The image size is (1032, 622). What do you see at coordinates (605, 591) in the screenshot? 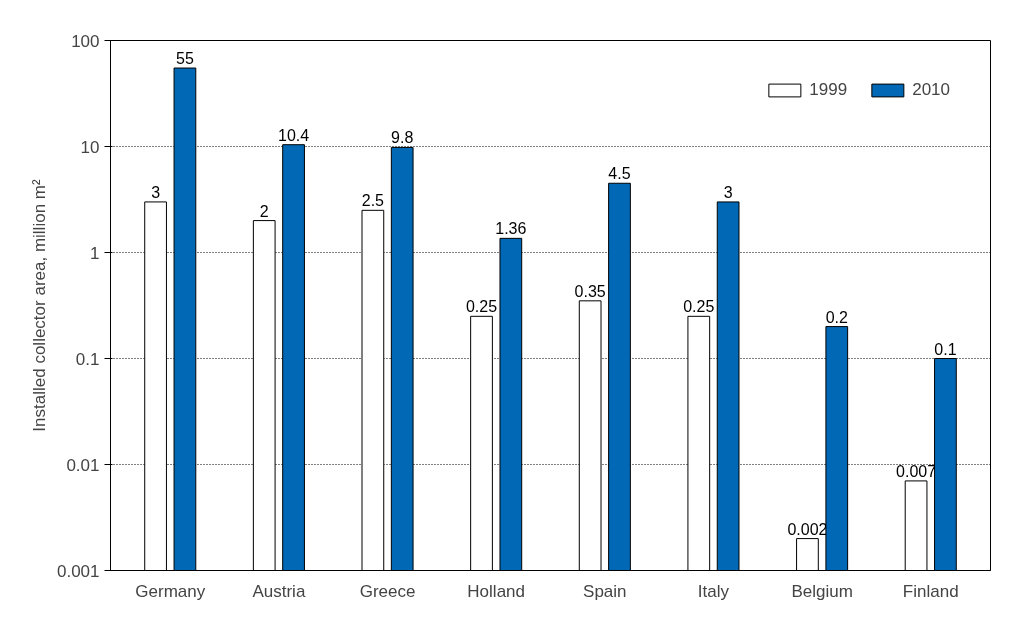
I see `x-tick-label: Spain` at bounding box center [605, 591].